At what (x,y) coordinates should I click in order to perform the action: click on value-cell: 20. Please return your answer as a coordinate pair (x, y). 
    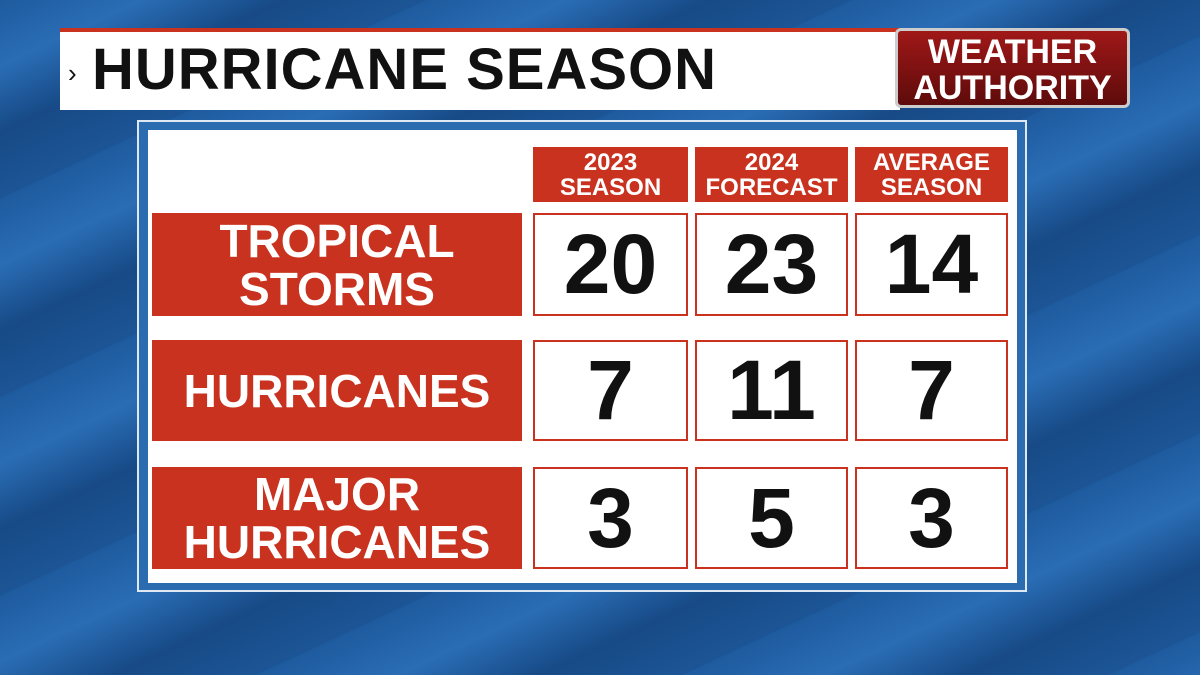
    Looking at the image, I should click on (610, 264).